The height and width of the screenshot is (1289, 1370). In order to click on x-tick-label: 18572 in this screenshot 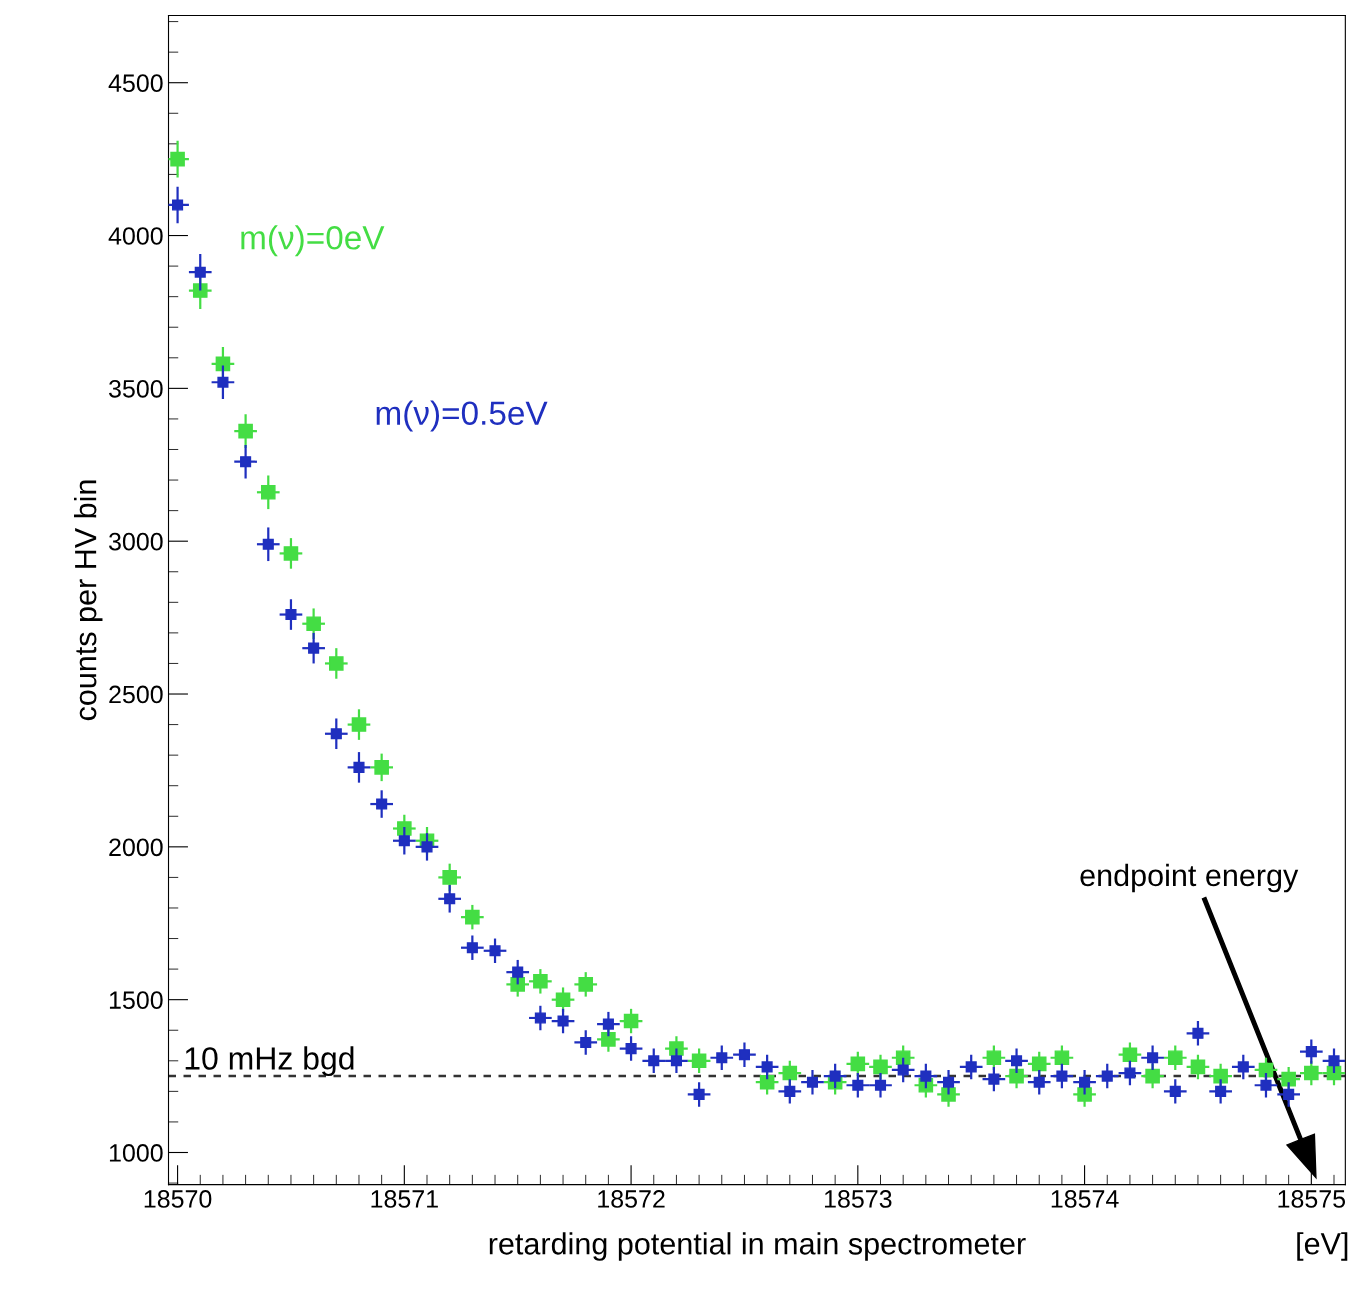, I will do `click(631, 1199)`.